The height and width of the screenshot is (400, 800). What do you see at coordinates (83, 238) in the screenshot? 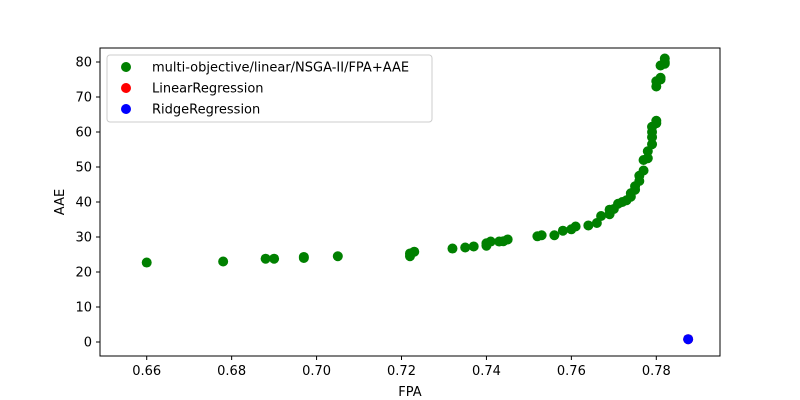
I see `y-tick-label: 30` at bounding box center [83, 238].